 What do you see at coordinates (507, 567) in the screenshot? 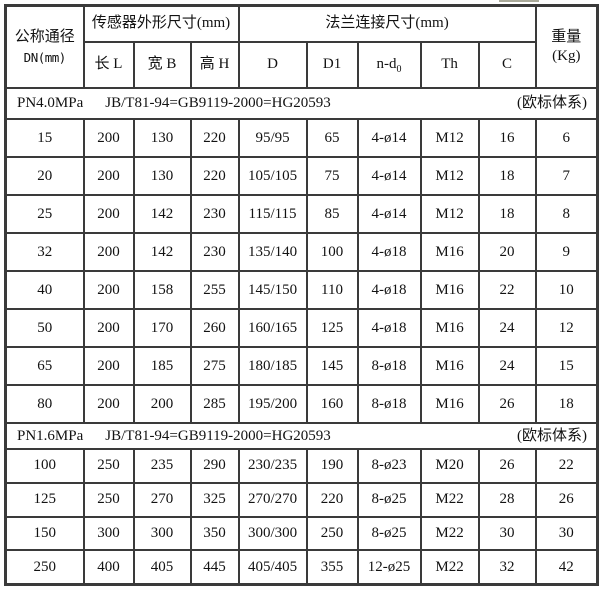
I see `cell-flange-c: 32` at bounding box center [507, 567].